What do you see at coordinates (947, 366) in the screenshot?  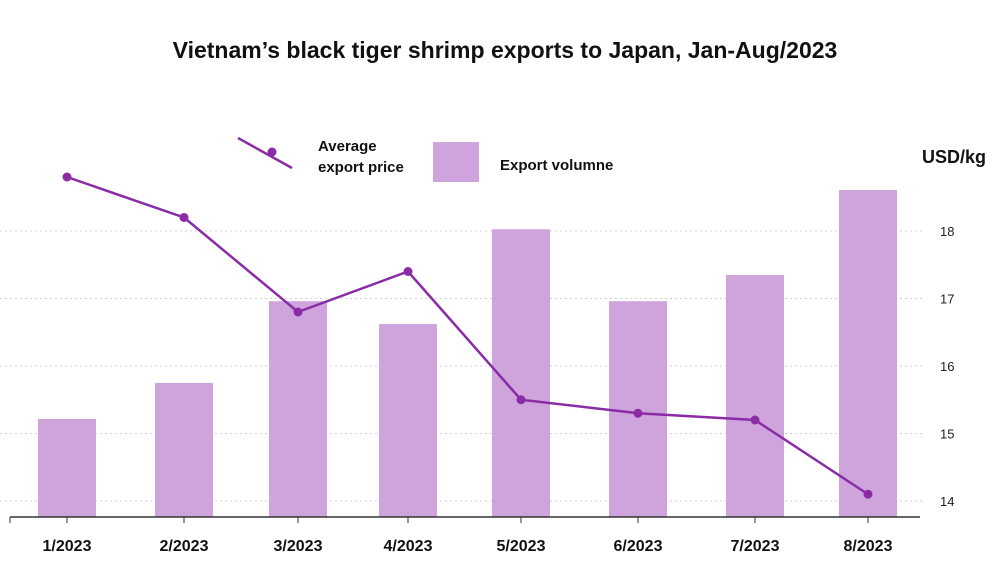 I see `y-tick-label: 16` at bounding box center [947, 366].